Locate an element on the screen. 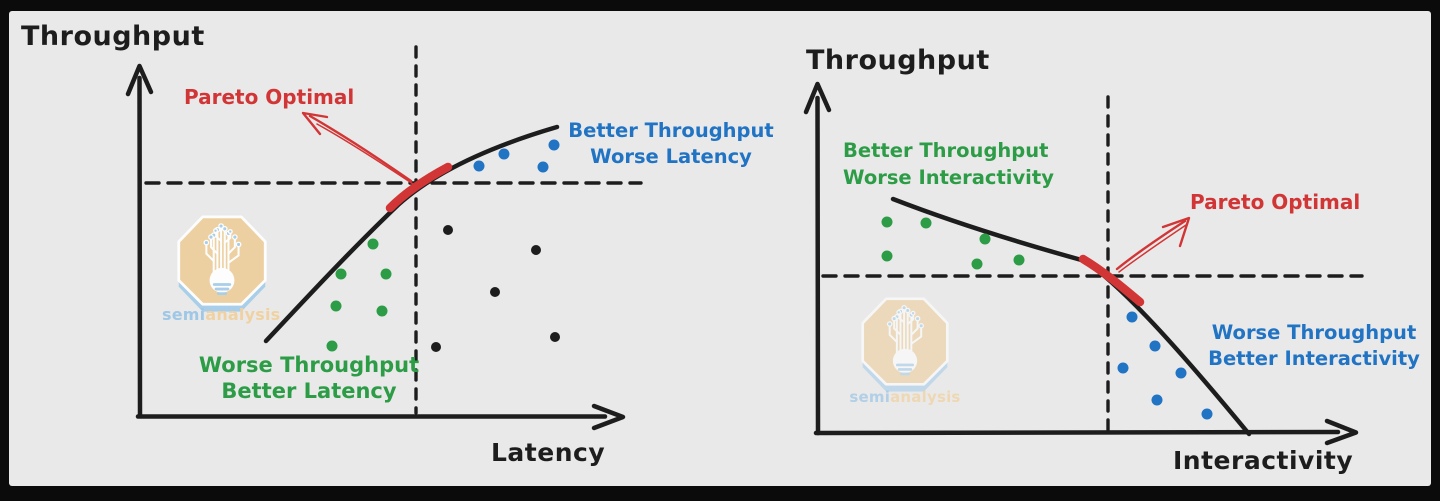 This screenshot has height=501, width=1440. x-axis is located at coordinates (1077, 432).